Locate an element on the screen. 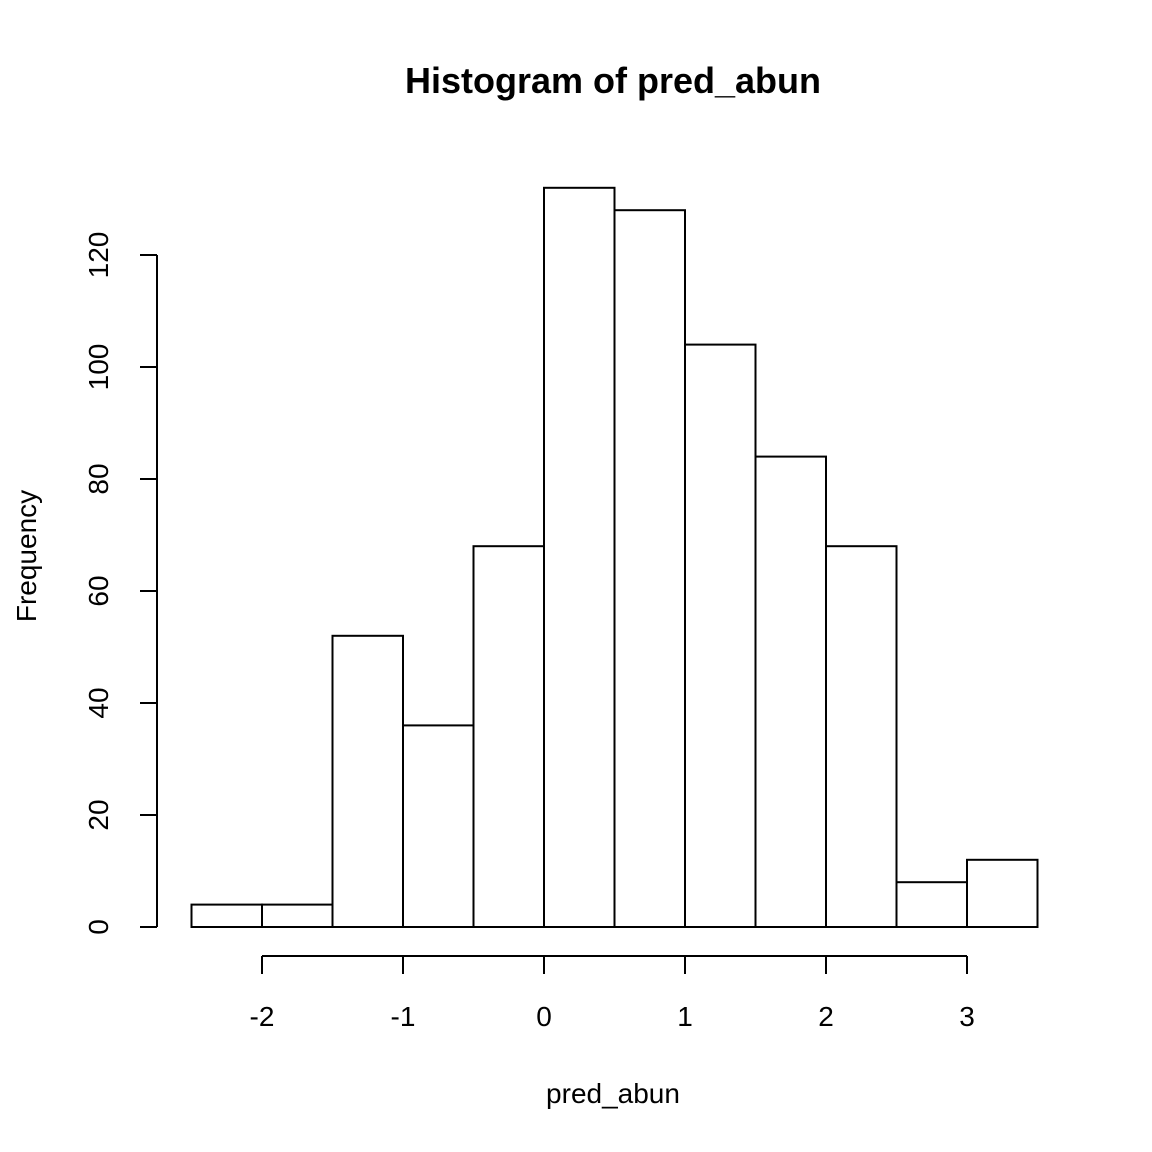  y-tick-label: 80 is located at coordinates (98, 478).